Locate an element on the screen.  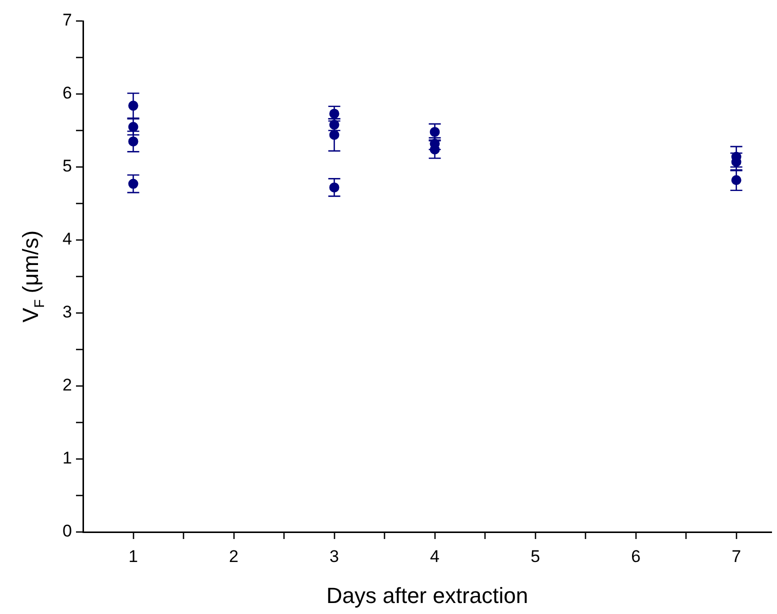
y-tick-label: 0 is located at coordinates (67, 531).